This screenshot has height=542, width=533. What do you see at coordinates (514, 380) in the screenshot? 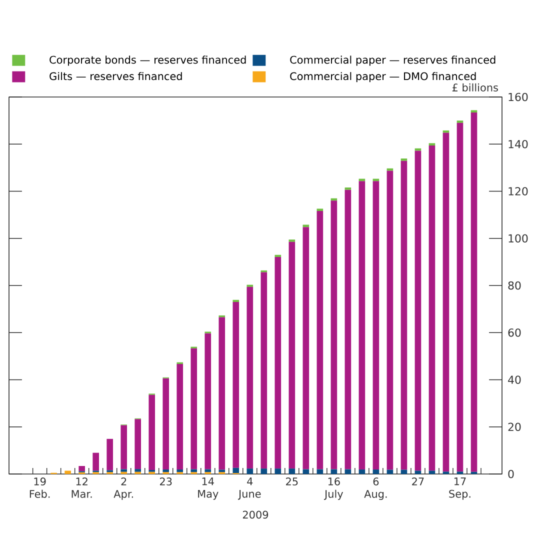
I see `y-tick-label: 40` at bounding box center [514, 380].